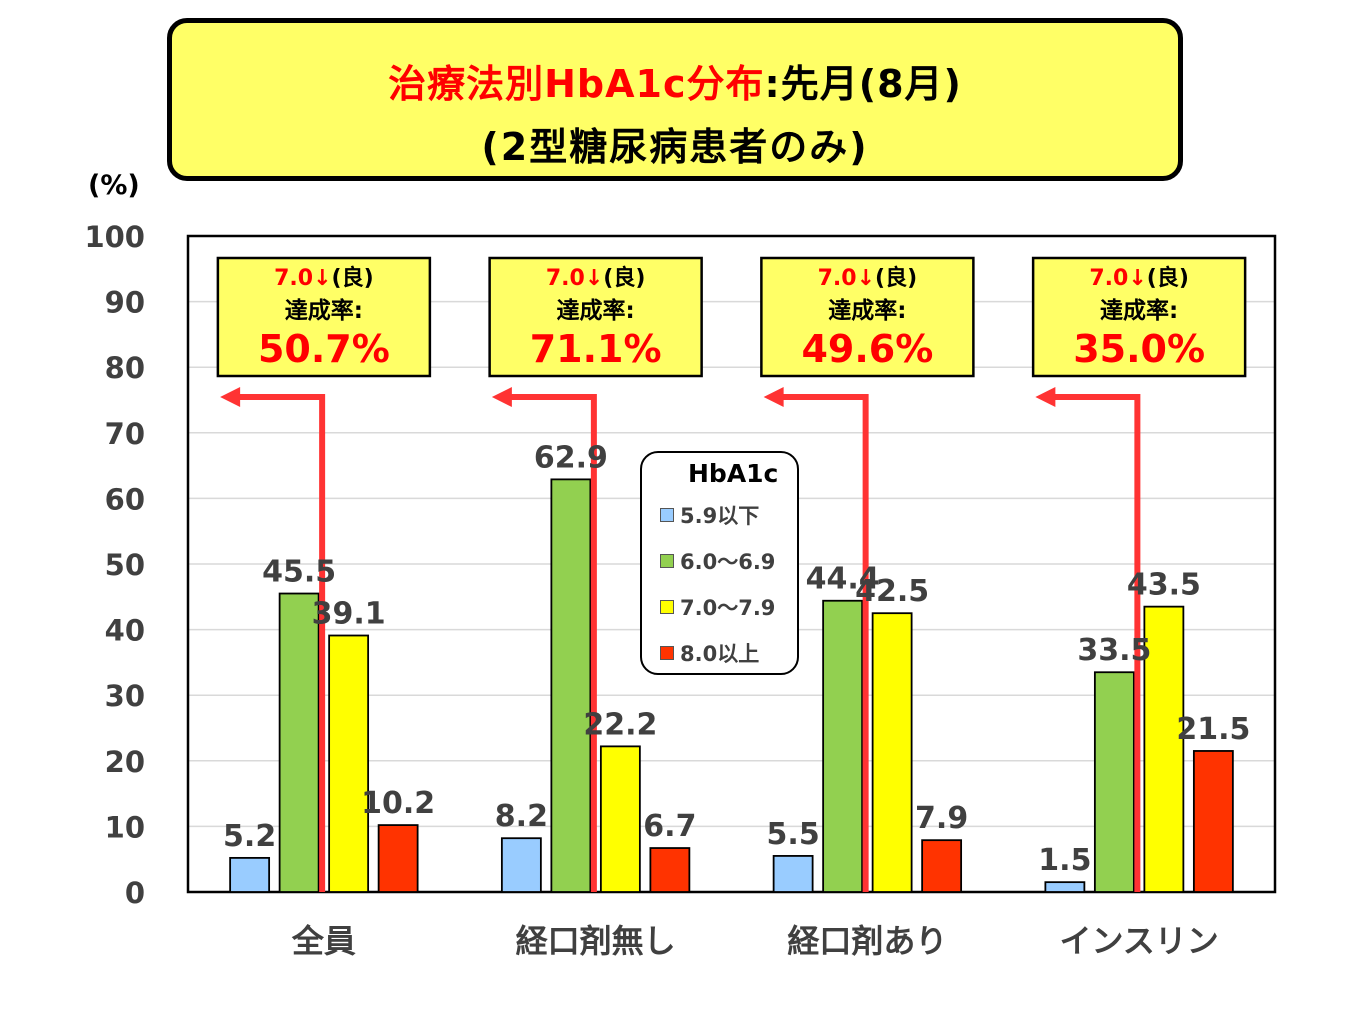 The height and width of the screenshot is (1024, 1365). I want to click on data-label: 5.5, so click(793, 834).